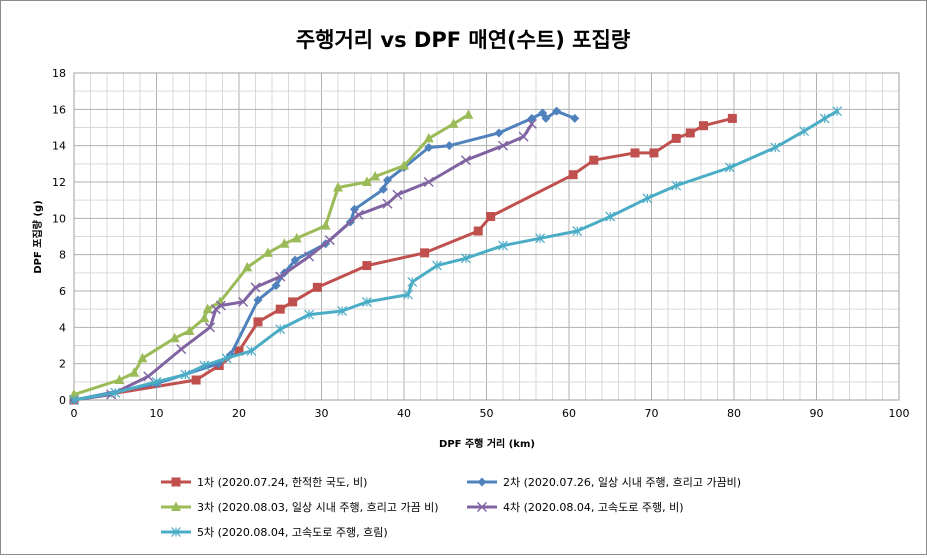  What do you see at coordinates (318, 507) in the screenshot?
I see `legend-label: 3차 (2020.08.03, 일상 시내 주행, 흐리고 가끔 비)` at bounding box center [318, 507].